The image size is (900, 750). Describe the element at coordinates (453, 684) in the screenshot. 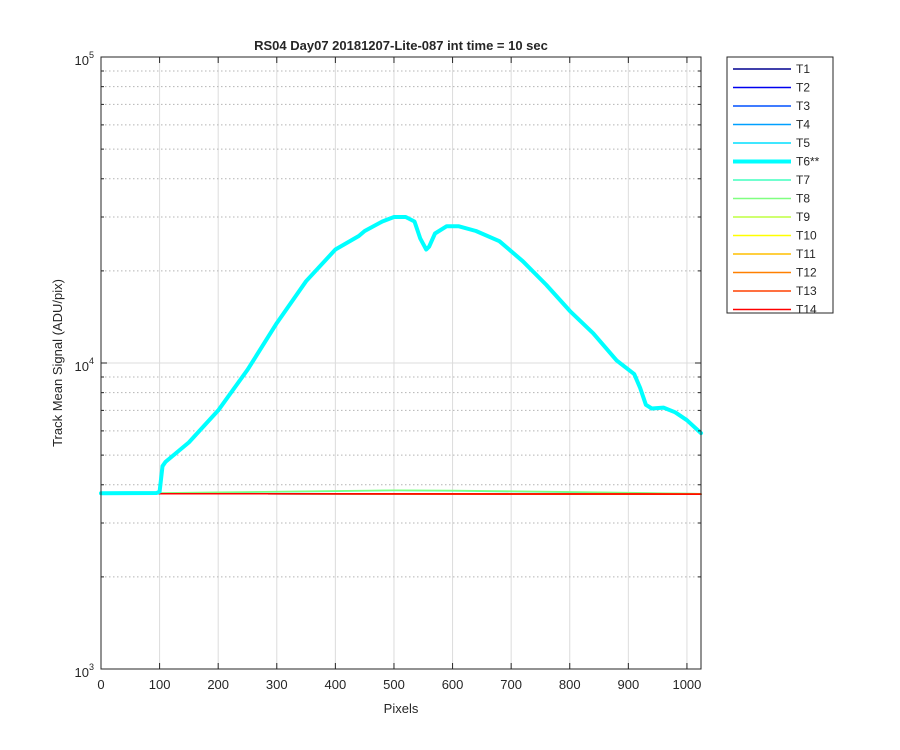

I see `x-tick-label: 600` at that location.